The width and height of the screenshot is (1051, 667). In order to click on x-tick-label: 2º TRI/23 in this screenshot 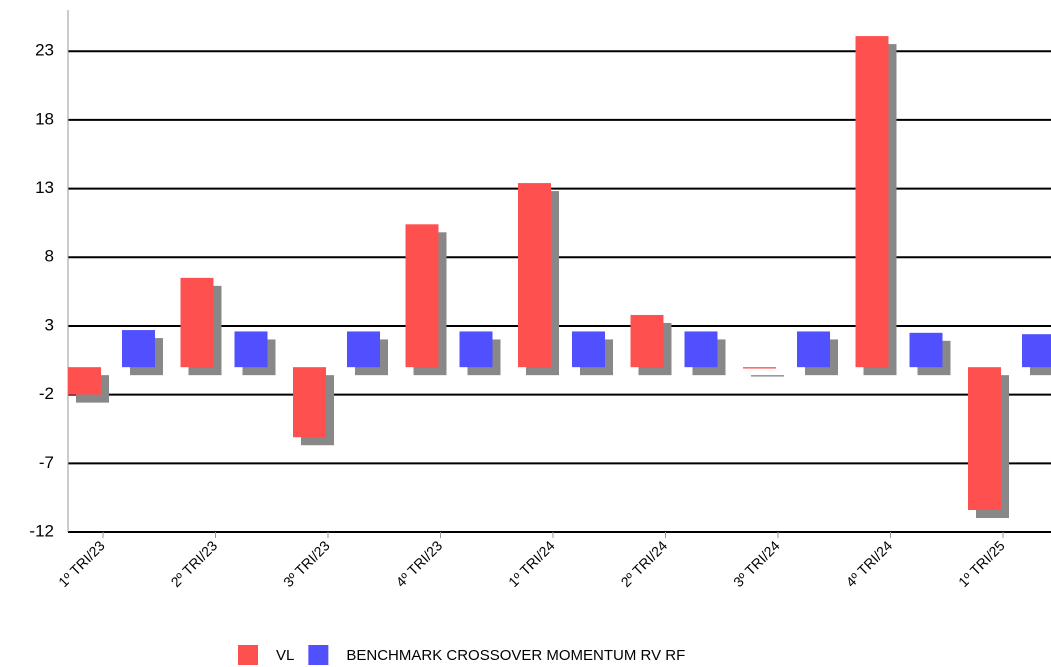, I will do `click(194, 563)`.